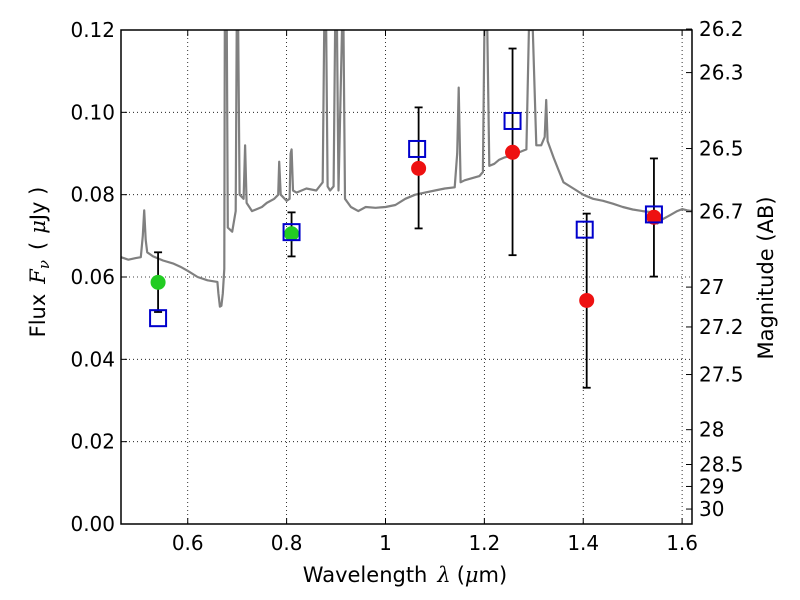 Image resolution: width=800 pixels, height=600 pixels. Describe the element at coordinates (711, 430) in the screenshot. I see `y2-tick-label: 28` at that location.